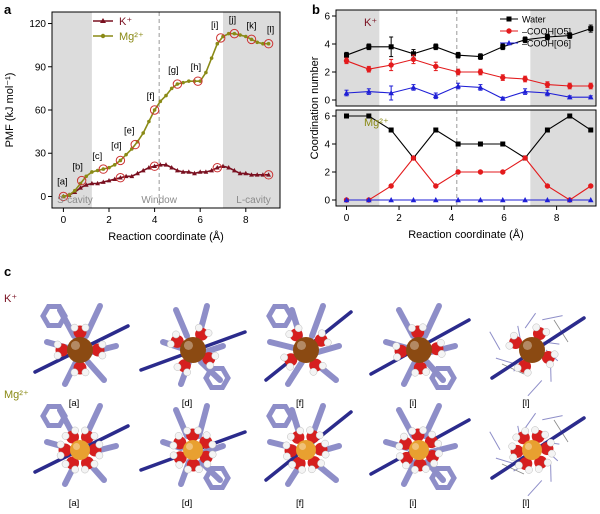 The width and height of the screenshot is (600, 514). I want to click on structure-snapshot: [l], so click(537, 361).